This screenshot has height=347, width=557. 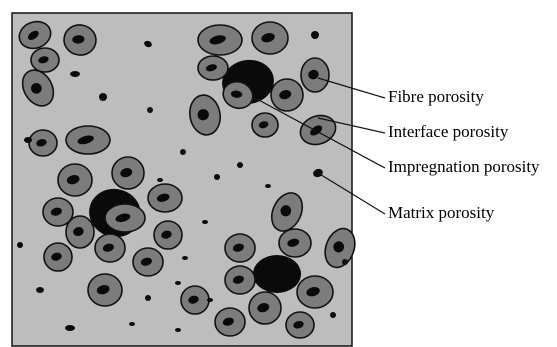 What do you see at coordinates (351, 88) in the screenshot?
I see `fibre-leader` at bounding box center [351, 88].